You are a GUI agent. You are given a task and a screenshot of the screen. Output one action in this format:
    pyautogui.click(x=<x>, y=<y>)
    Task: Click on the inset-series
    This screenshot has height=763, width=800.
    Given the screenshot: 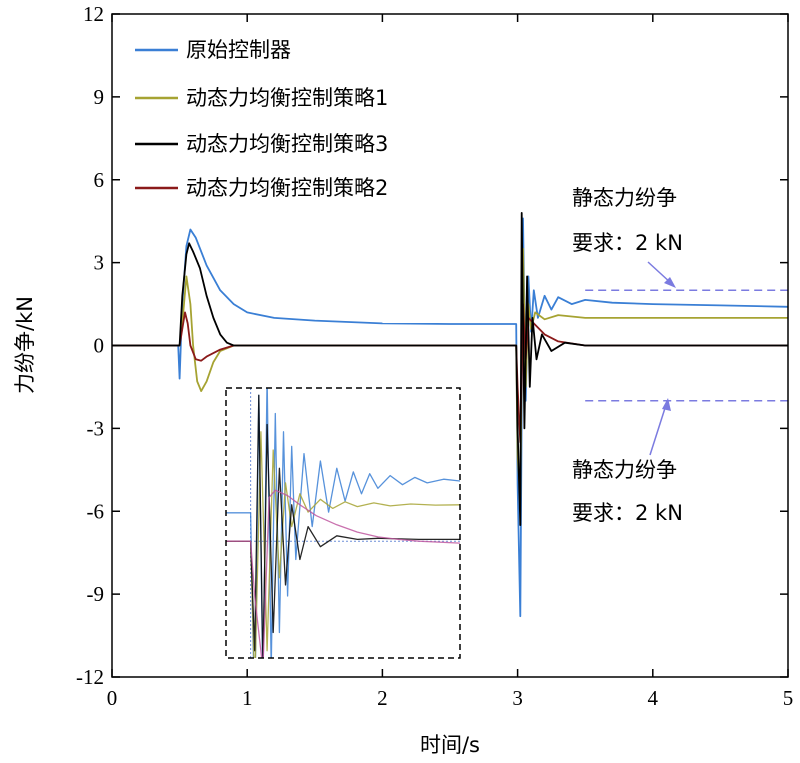 What is the action you would take?
    pyautogui.click(x=343, y=523)
    